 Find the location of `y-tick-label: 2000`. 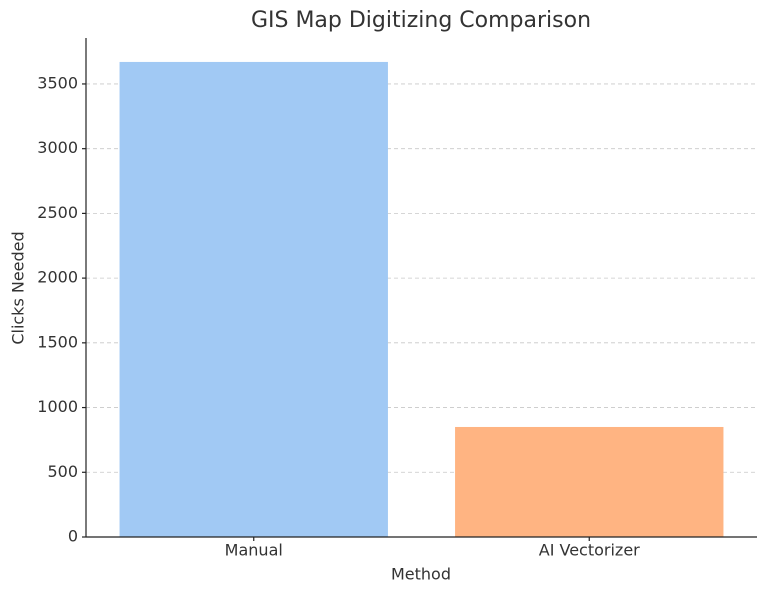

y-tick-label: 2000 is located at coordinates (57, 277).